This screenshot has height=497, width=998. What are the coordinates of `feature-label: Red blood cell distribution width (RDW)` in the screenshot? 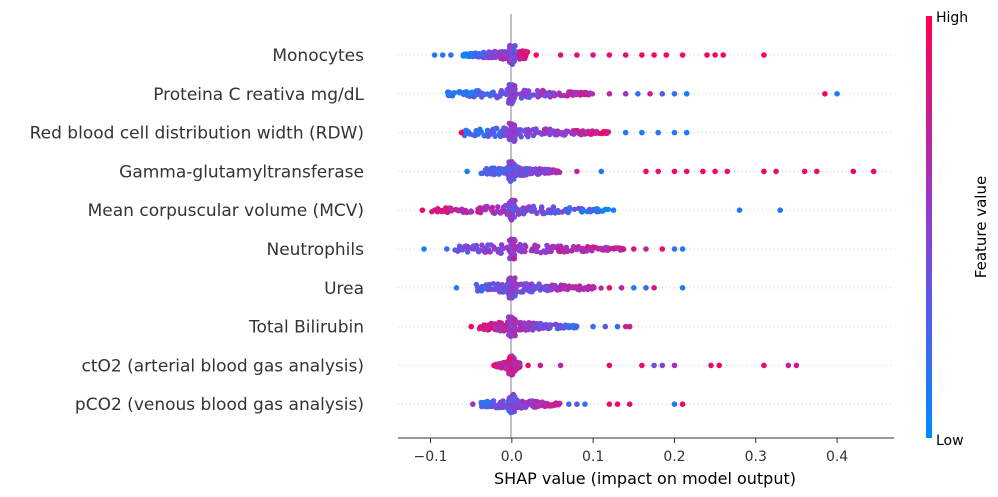 It's located at (197, 134).